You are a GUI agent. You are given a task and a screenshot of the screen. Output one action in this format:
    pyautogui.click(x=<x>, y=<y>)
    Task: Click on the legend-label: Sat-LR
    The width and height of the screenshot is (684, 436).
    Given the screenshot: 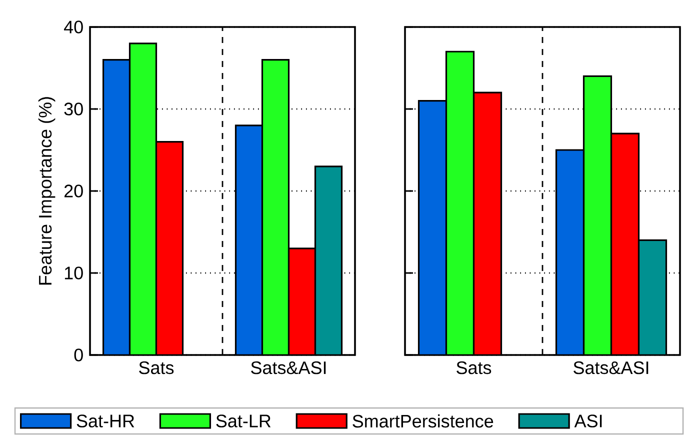 What is the action you would take?
    pyautogui.click(x=243, y=421)
    